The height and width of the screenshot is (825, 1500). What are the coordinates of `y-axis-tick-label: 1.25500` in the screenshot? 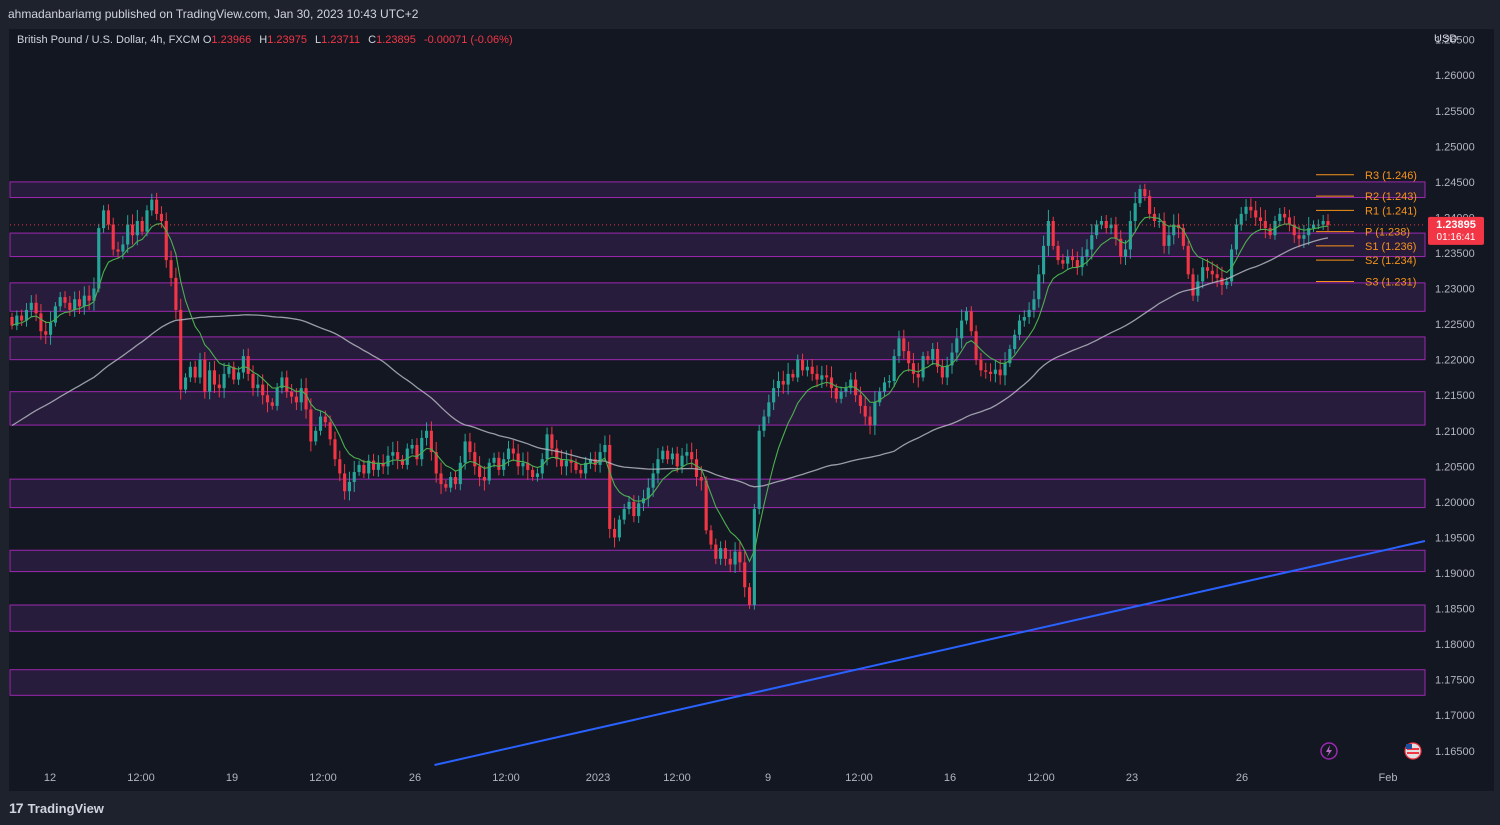 It's located at (1455, 112).